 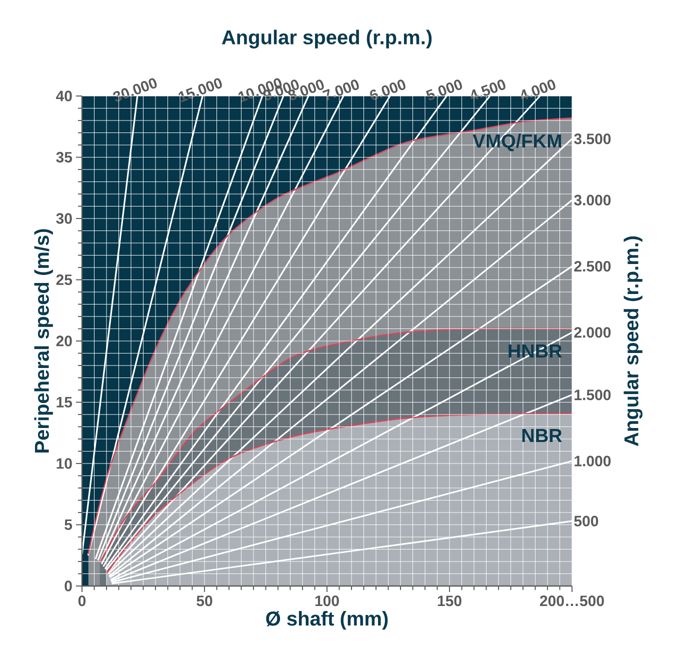 I want to click on annotation: 30.000, so click(x=135, y=90).